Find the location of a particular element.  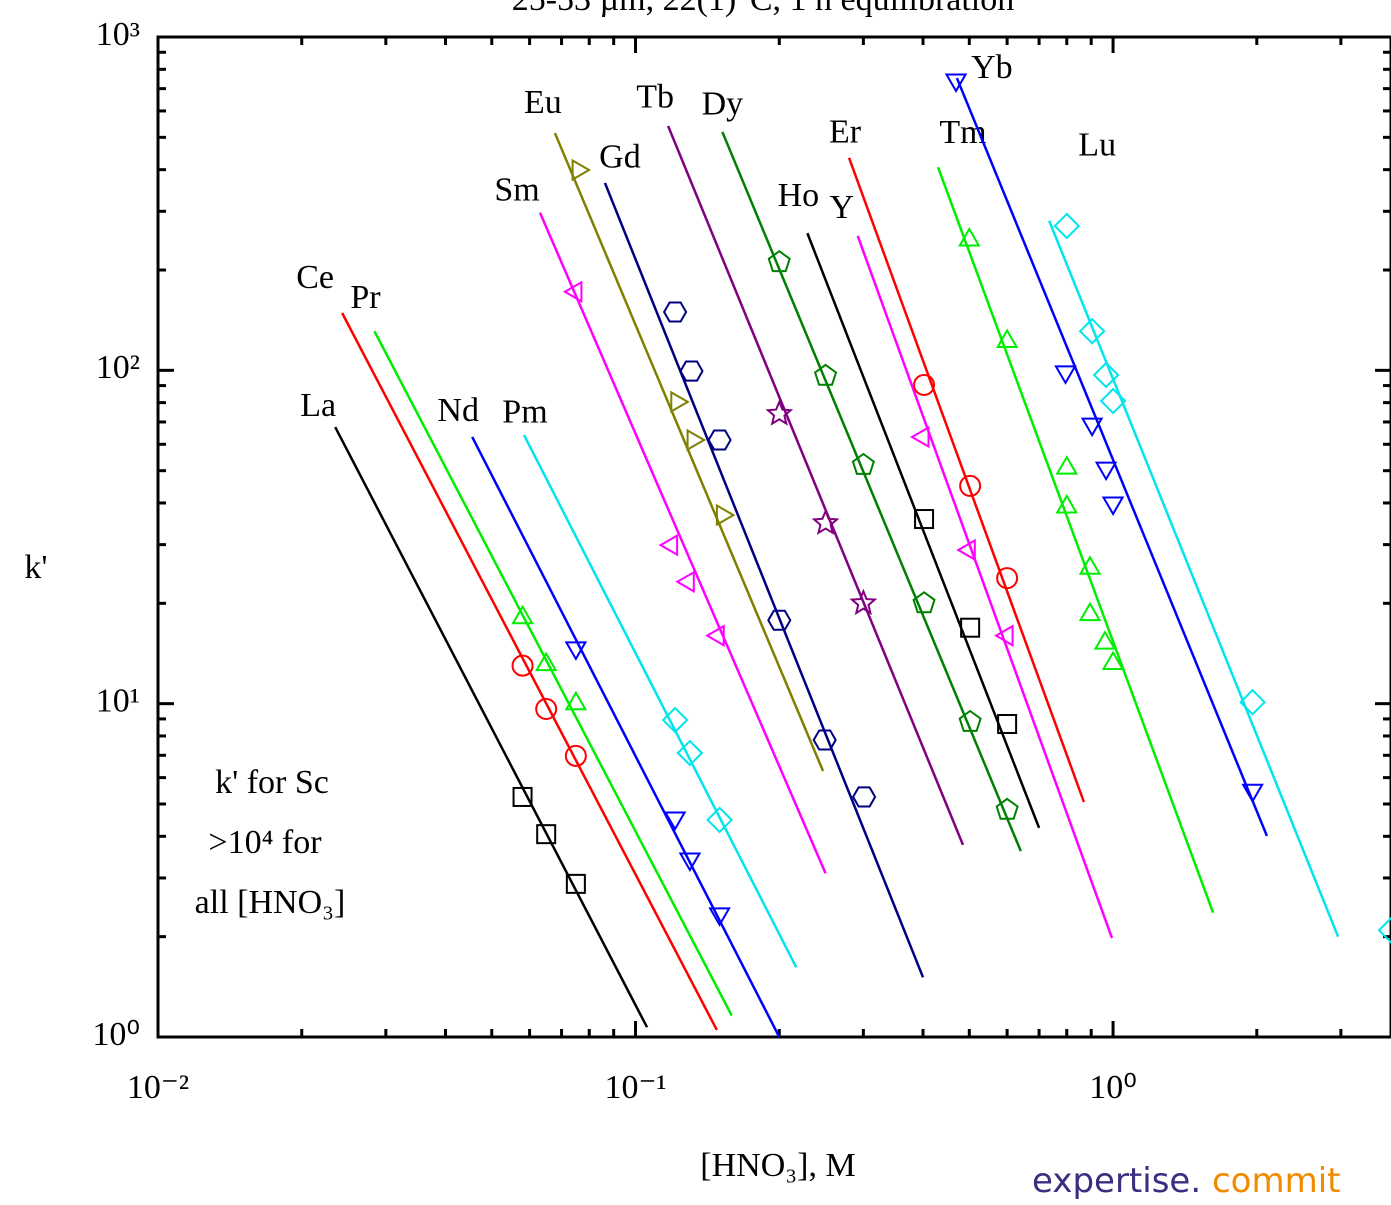

annotation: all [HNO₃] is located at coordinates (270, 902).